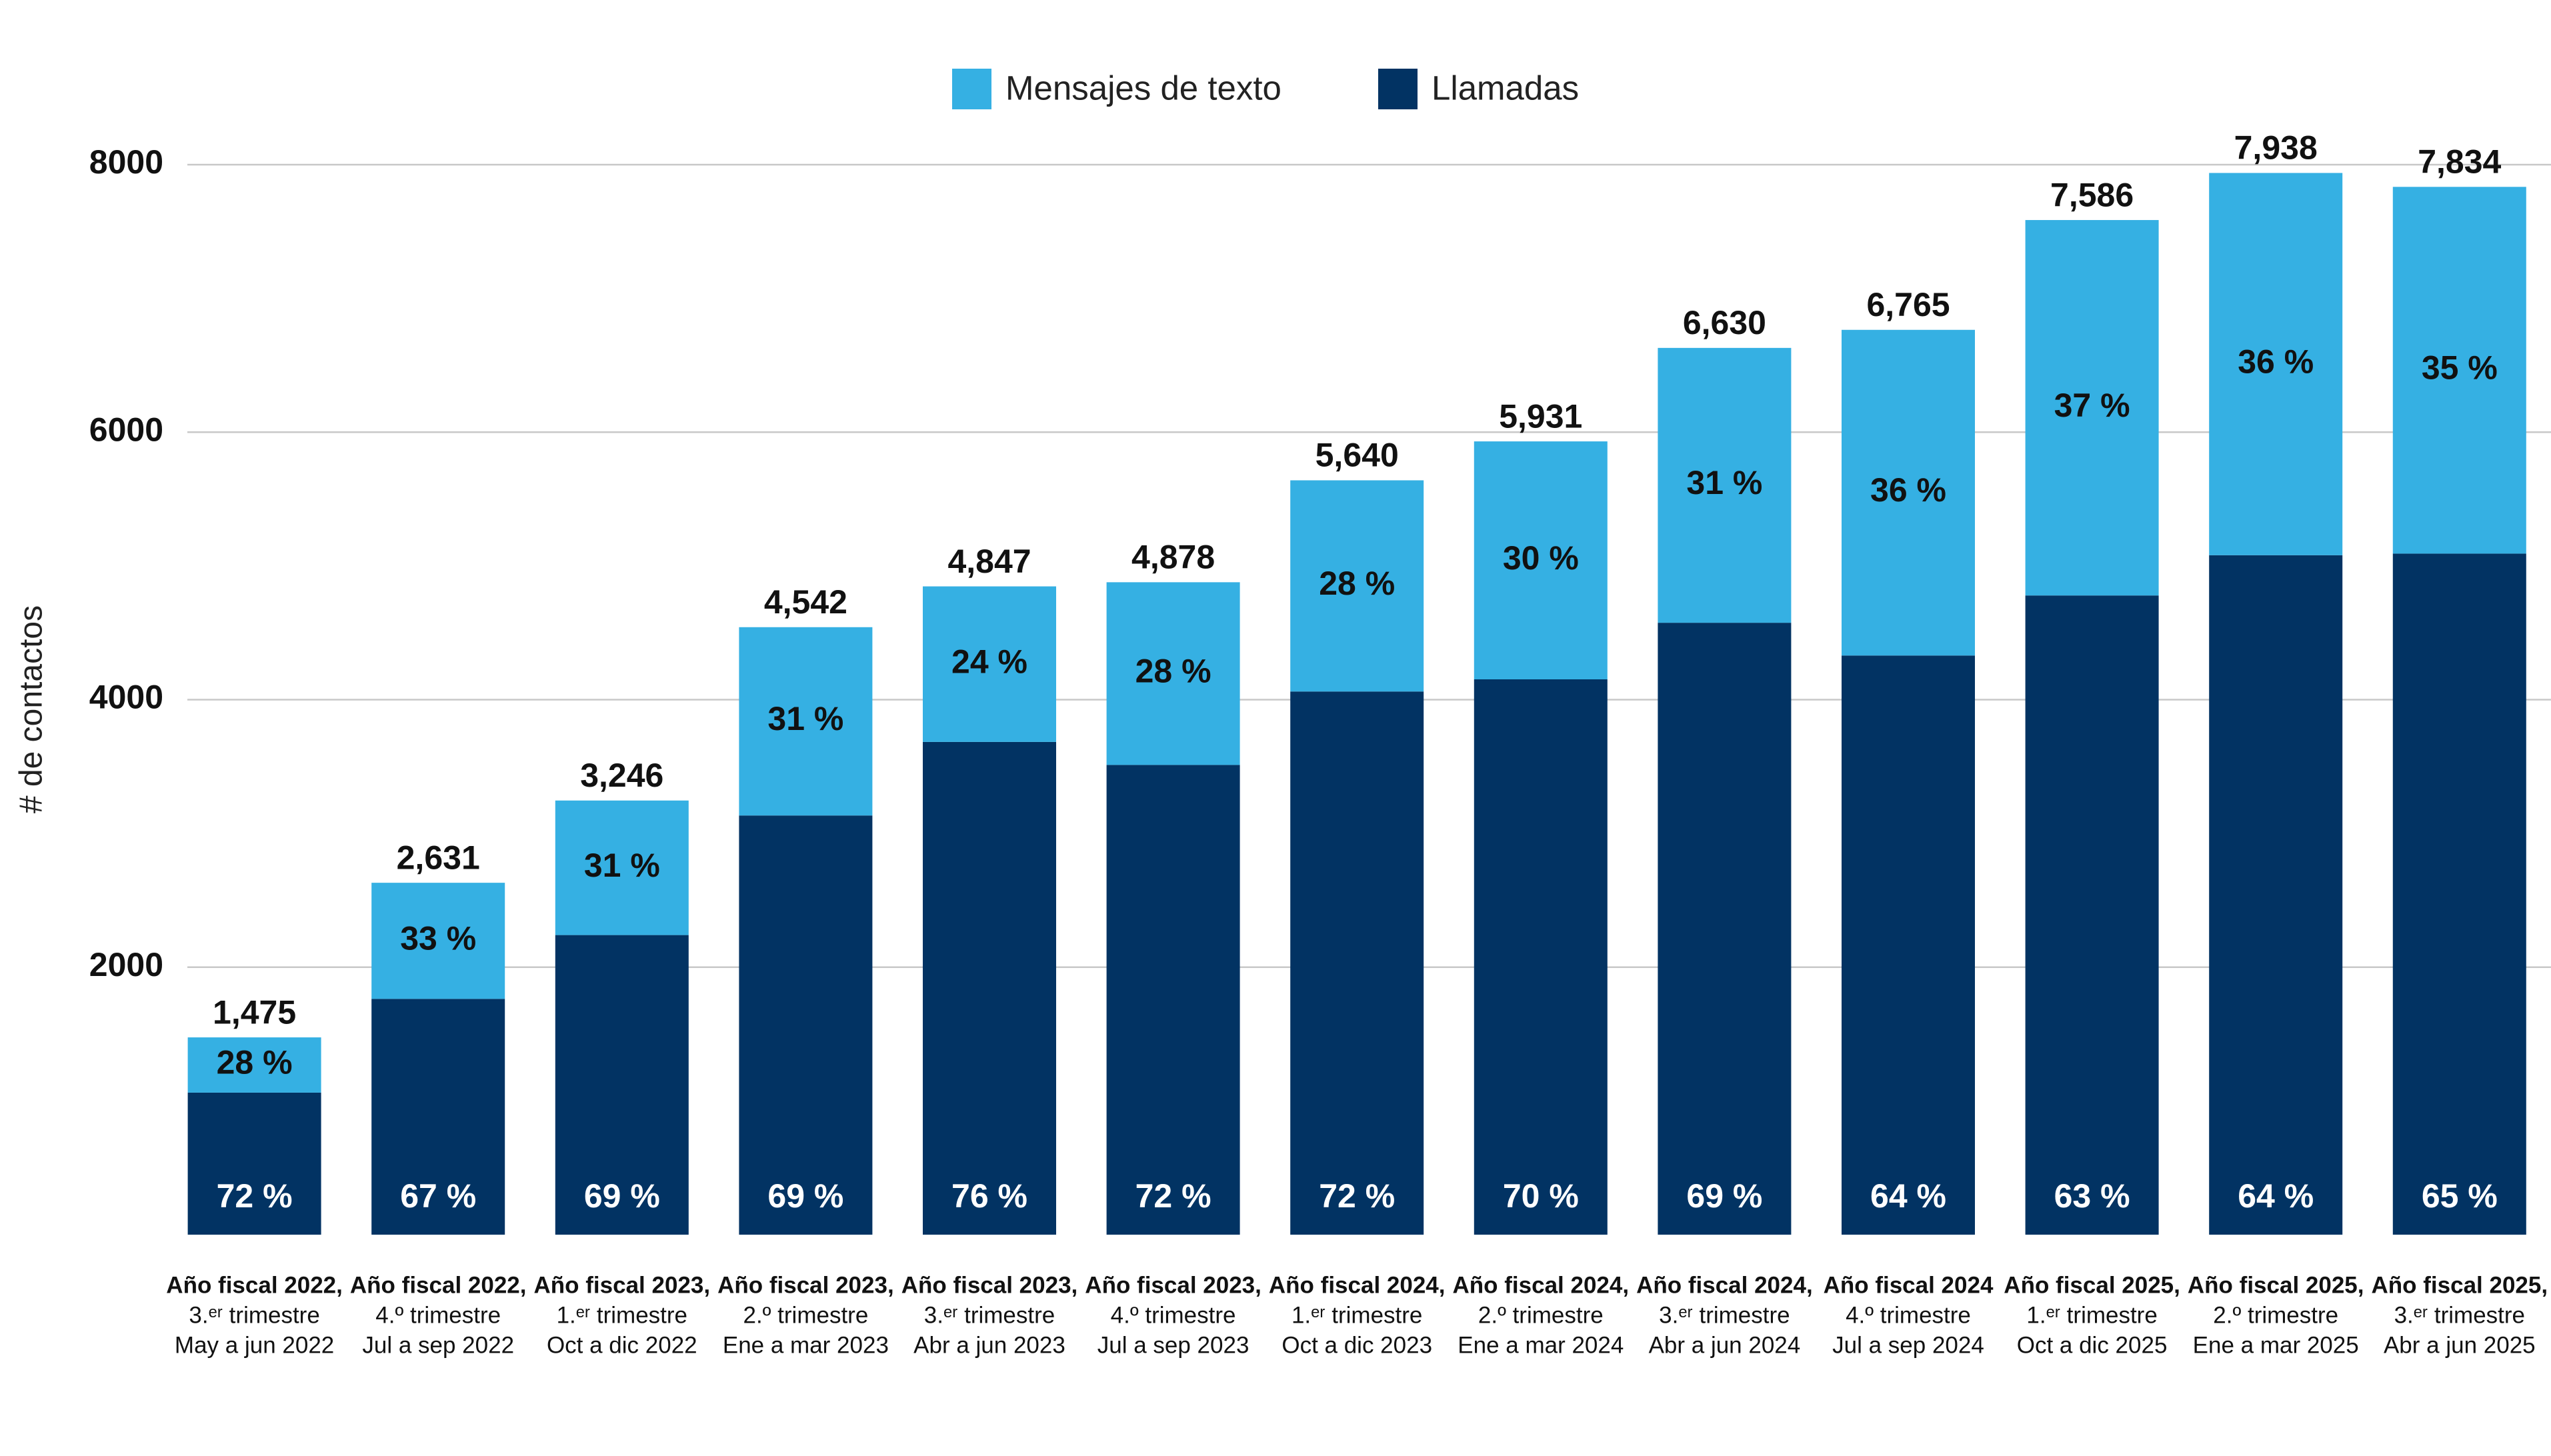 The height and width of the screenshot is (1456, 2551). What do you see at coordinates (2276, 148) in the screenshot?
I see `total-label: 7,938` at bounding box center [2276, 148].